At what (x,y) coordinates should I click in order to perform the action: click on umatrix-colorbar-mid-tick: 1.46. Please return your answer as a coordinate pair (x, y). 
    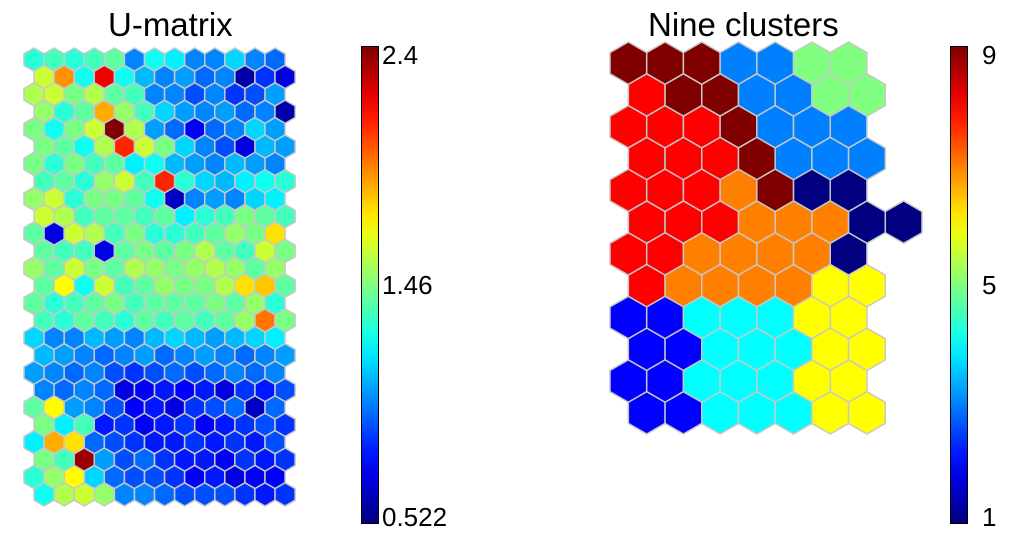
    Looking at the image, I should click on (407, 285).